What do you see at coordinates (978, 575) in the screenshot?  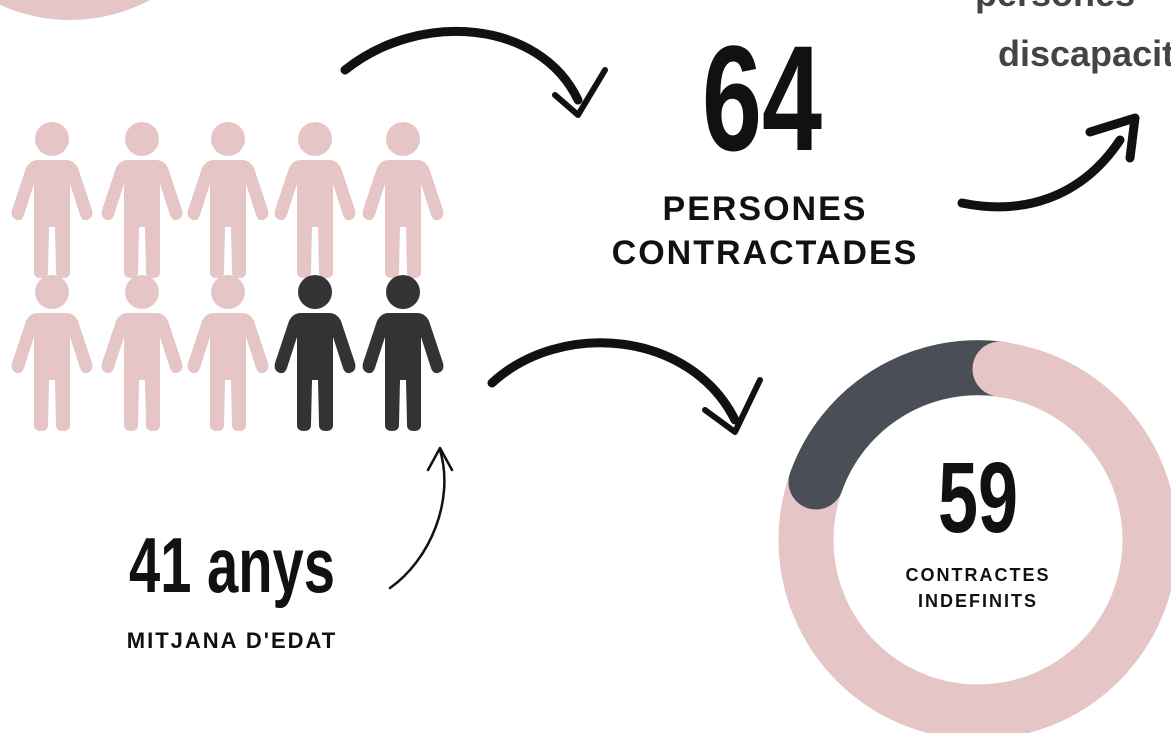 I see `contracts-label: CONTRACTES` at bounding box center [978, 575].